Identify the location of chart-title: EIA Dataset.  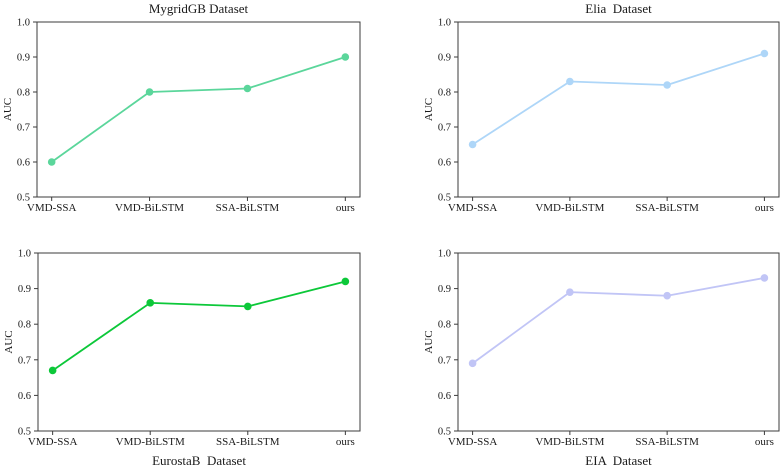
(618, 460).